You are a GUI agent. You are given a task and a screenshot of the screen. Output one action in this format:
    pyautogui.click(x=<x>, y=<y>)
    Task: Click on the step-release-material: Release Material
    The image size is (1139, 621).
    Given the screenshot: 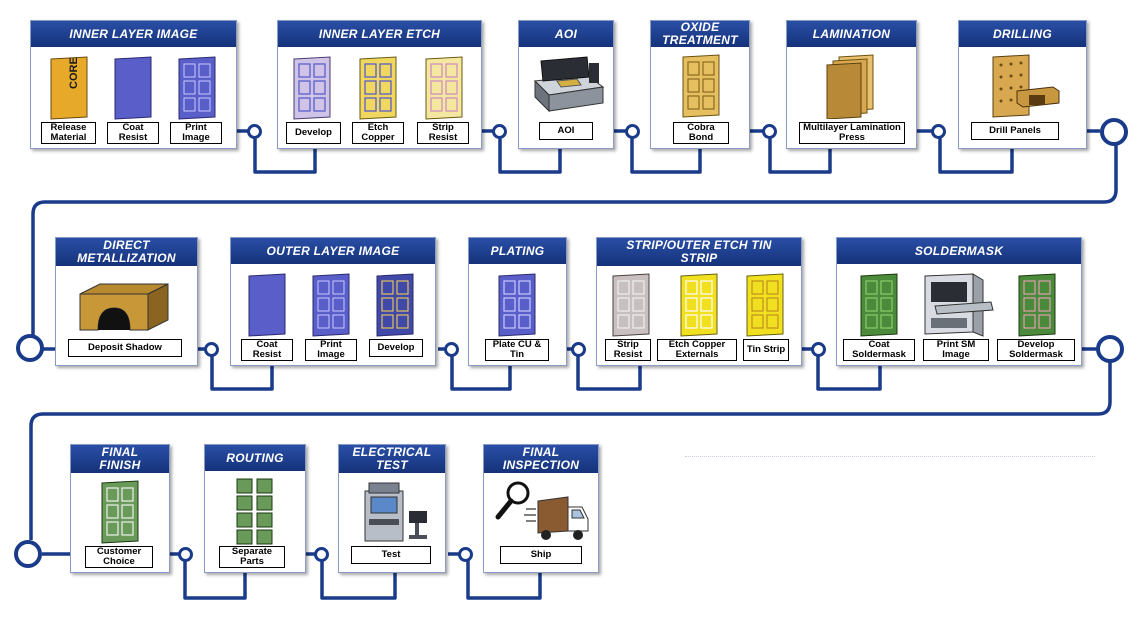 What is the action you would take?
    pyautogui.click(x=68, y=133)
    